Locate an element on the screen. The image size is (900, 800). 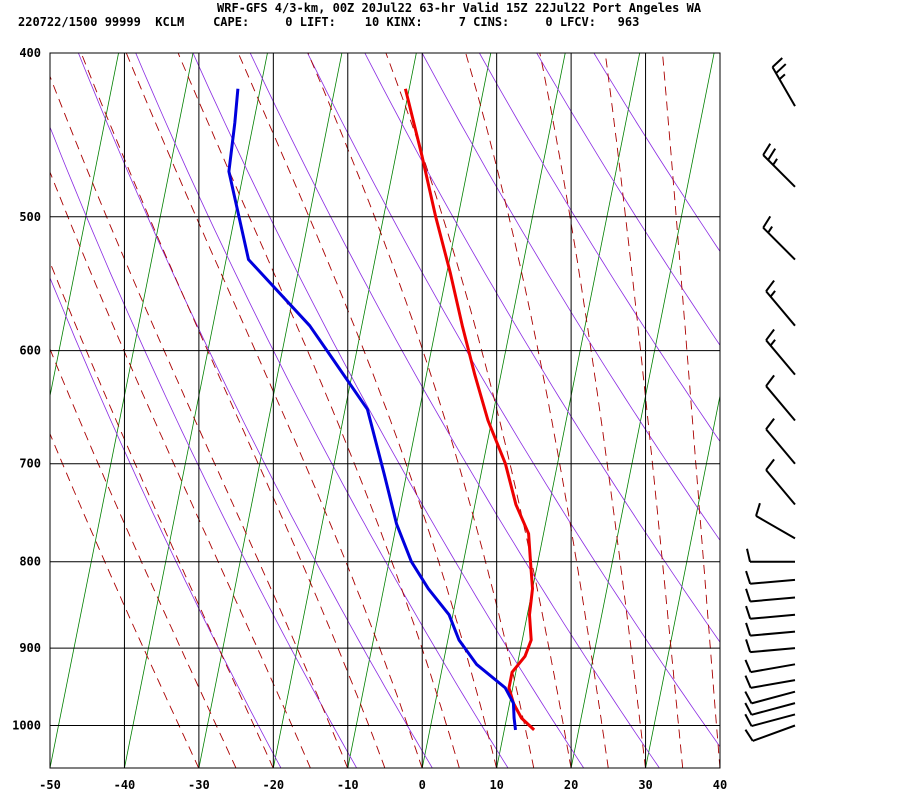
x-tick-label: 0 is located at coordinates (422, 785).